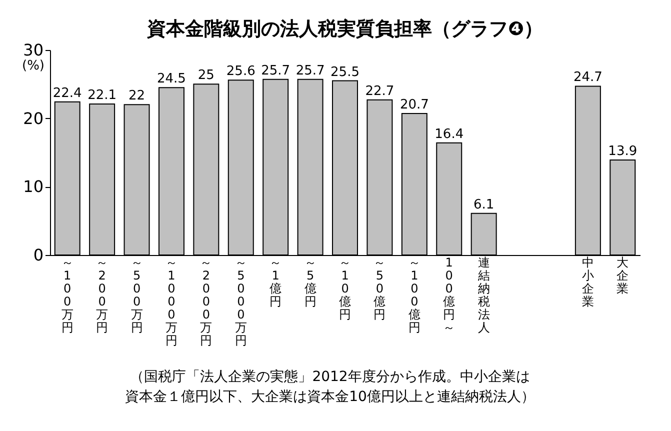 The image size is (671, 431). What do you see at coordinates (345, 29) in the screenshot?
I see `chart-title: 資本金階級別の法人税実質負担率（グラフ❹）` at bounding box center [345, 29].